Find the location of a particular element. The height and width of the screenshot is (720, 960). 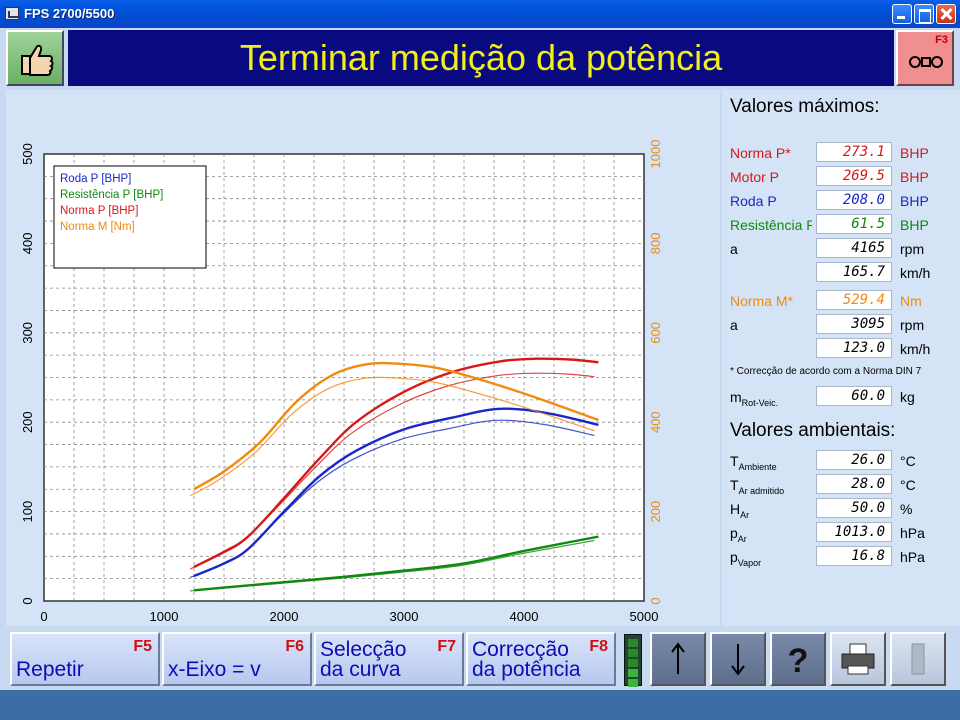

max-value-label: Norma P* is located at coordinates (760, 153).